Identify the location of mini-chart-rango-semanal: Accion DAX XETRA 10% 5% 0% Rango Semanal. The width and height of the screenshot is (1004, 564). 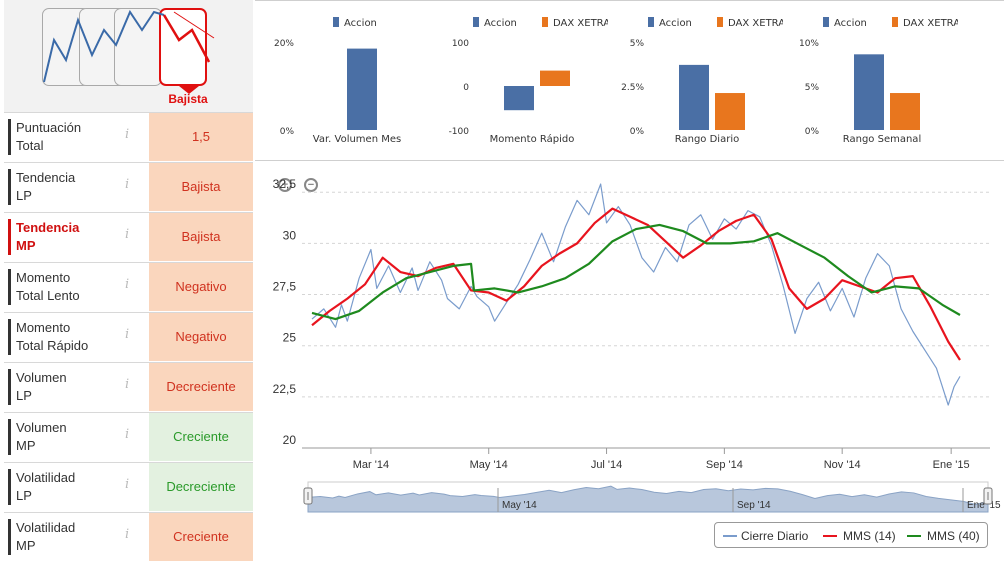
(878, 81).